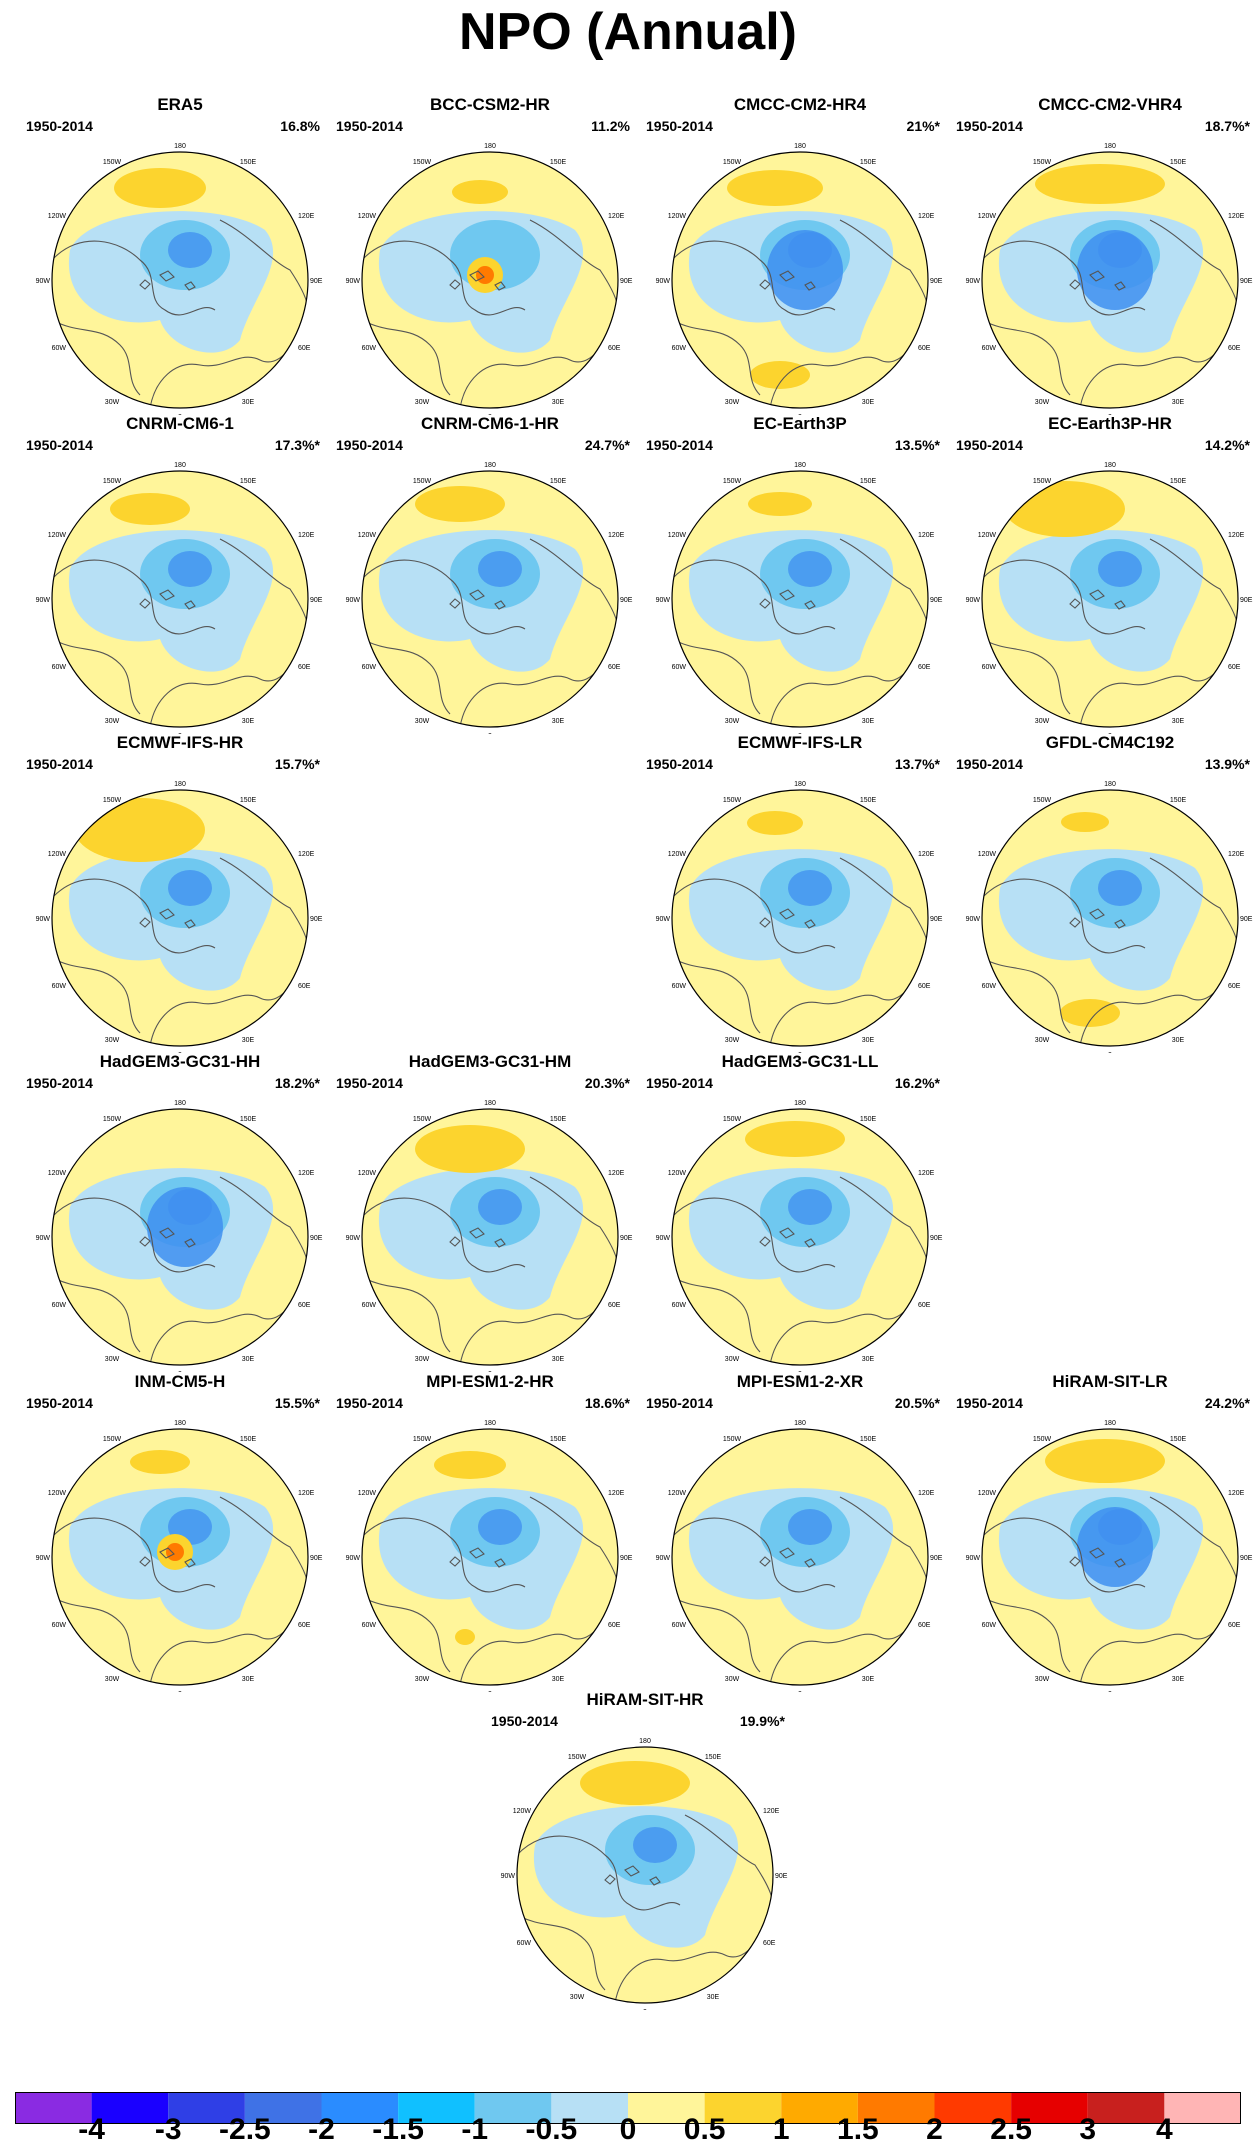 Image resolution: width=1256 pixels, height=2153 pixels. What do you see at coordinates (1227, 445) in the screenshot?
I see `panel-variance: 14.2%*` at bounding box center [1227, 445].